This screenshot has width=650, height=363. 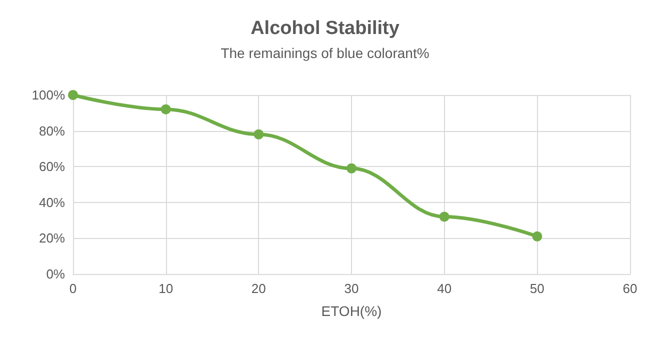 What do you see at coordinates (73, 288) in the screenshot?
I see `x-tick-label: 0` at bounding box center [73, 288].